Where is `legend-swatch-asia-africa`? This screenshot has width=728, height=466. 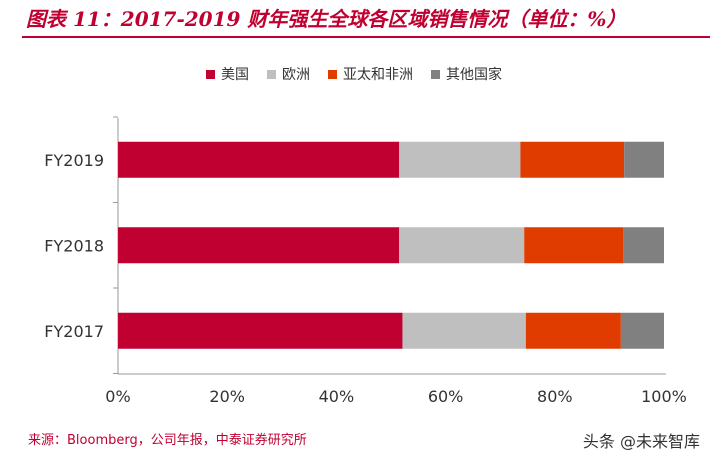
legend-swatch-asia-africa is located at coordinates (332, 74).